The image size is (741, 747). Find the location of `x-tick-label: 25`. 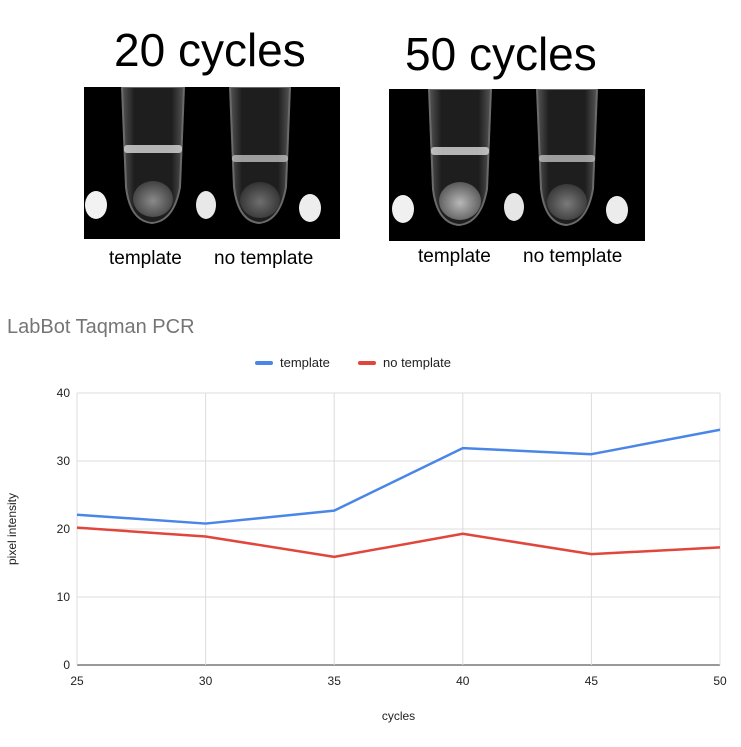

x-tick-label: 25 is located at coordinates (77, 681).